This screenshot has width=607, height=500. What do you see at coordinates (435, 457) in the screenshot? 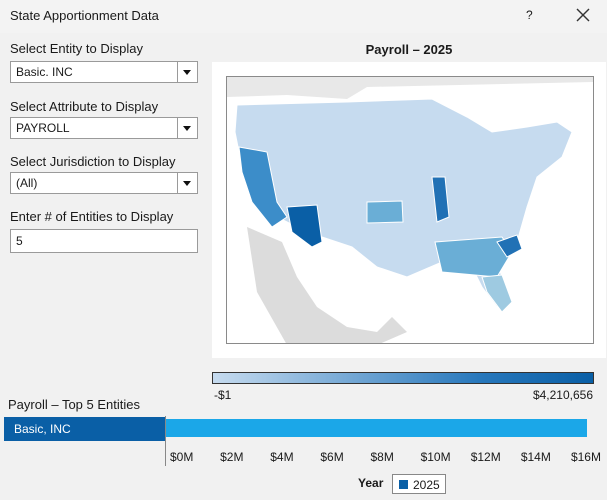
I see `axis-tick-label: $10M` at bounding box center [435, 457].